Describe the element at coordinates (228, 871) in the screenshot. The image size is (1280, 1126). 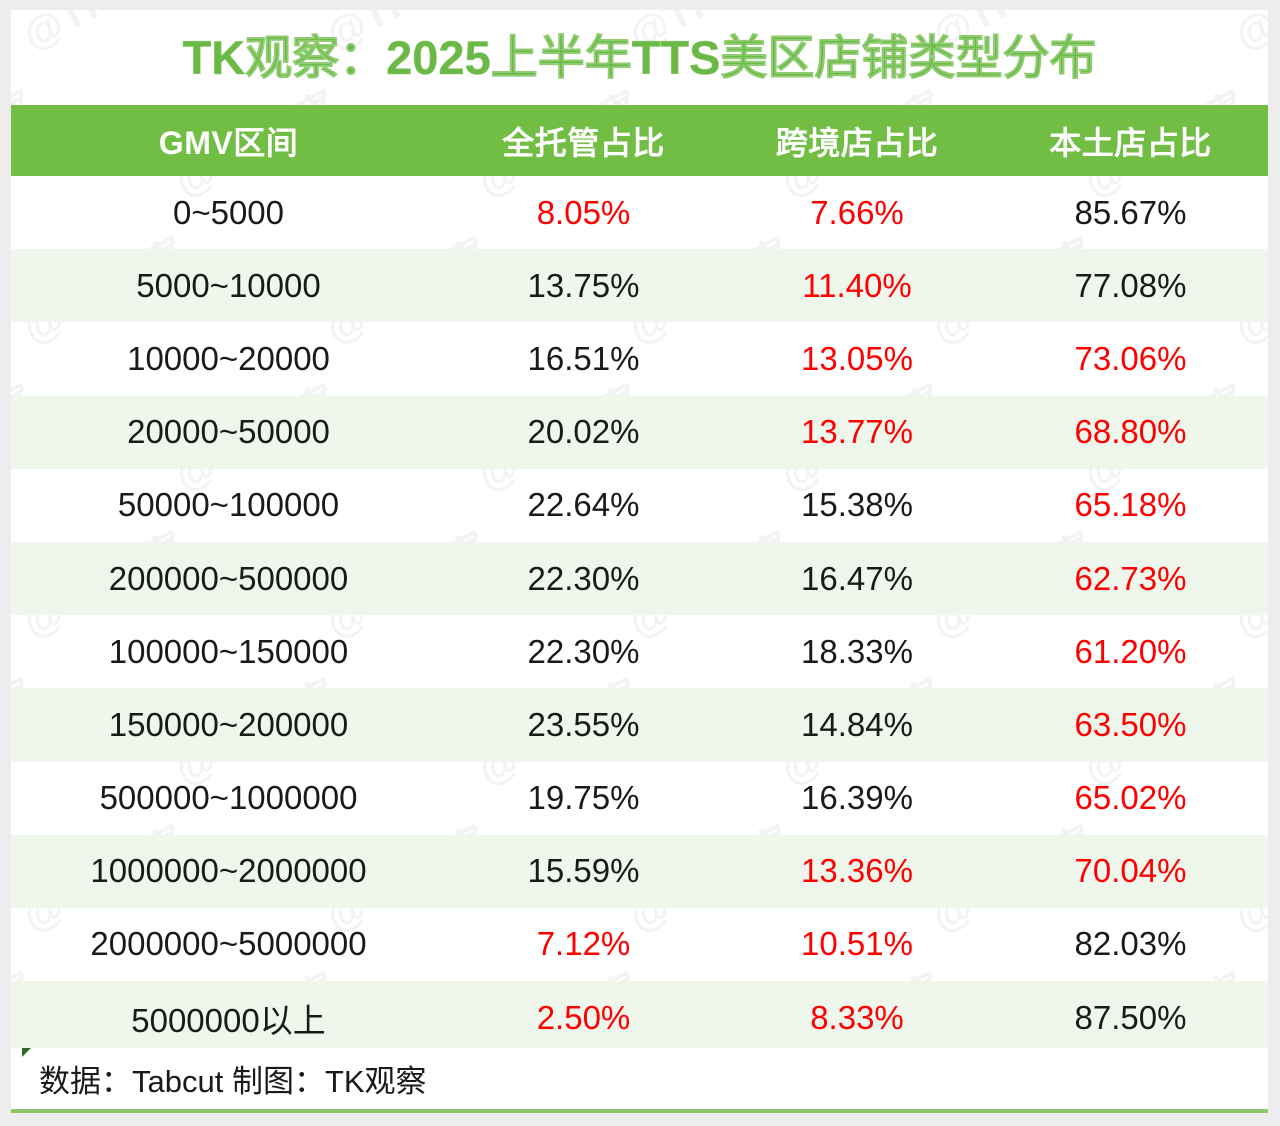
I see `cell-gmv_range: 1000000~2000000` at that location.